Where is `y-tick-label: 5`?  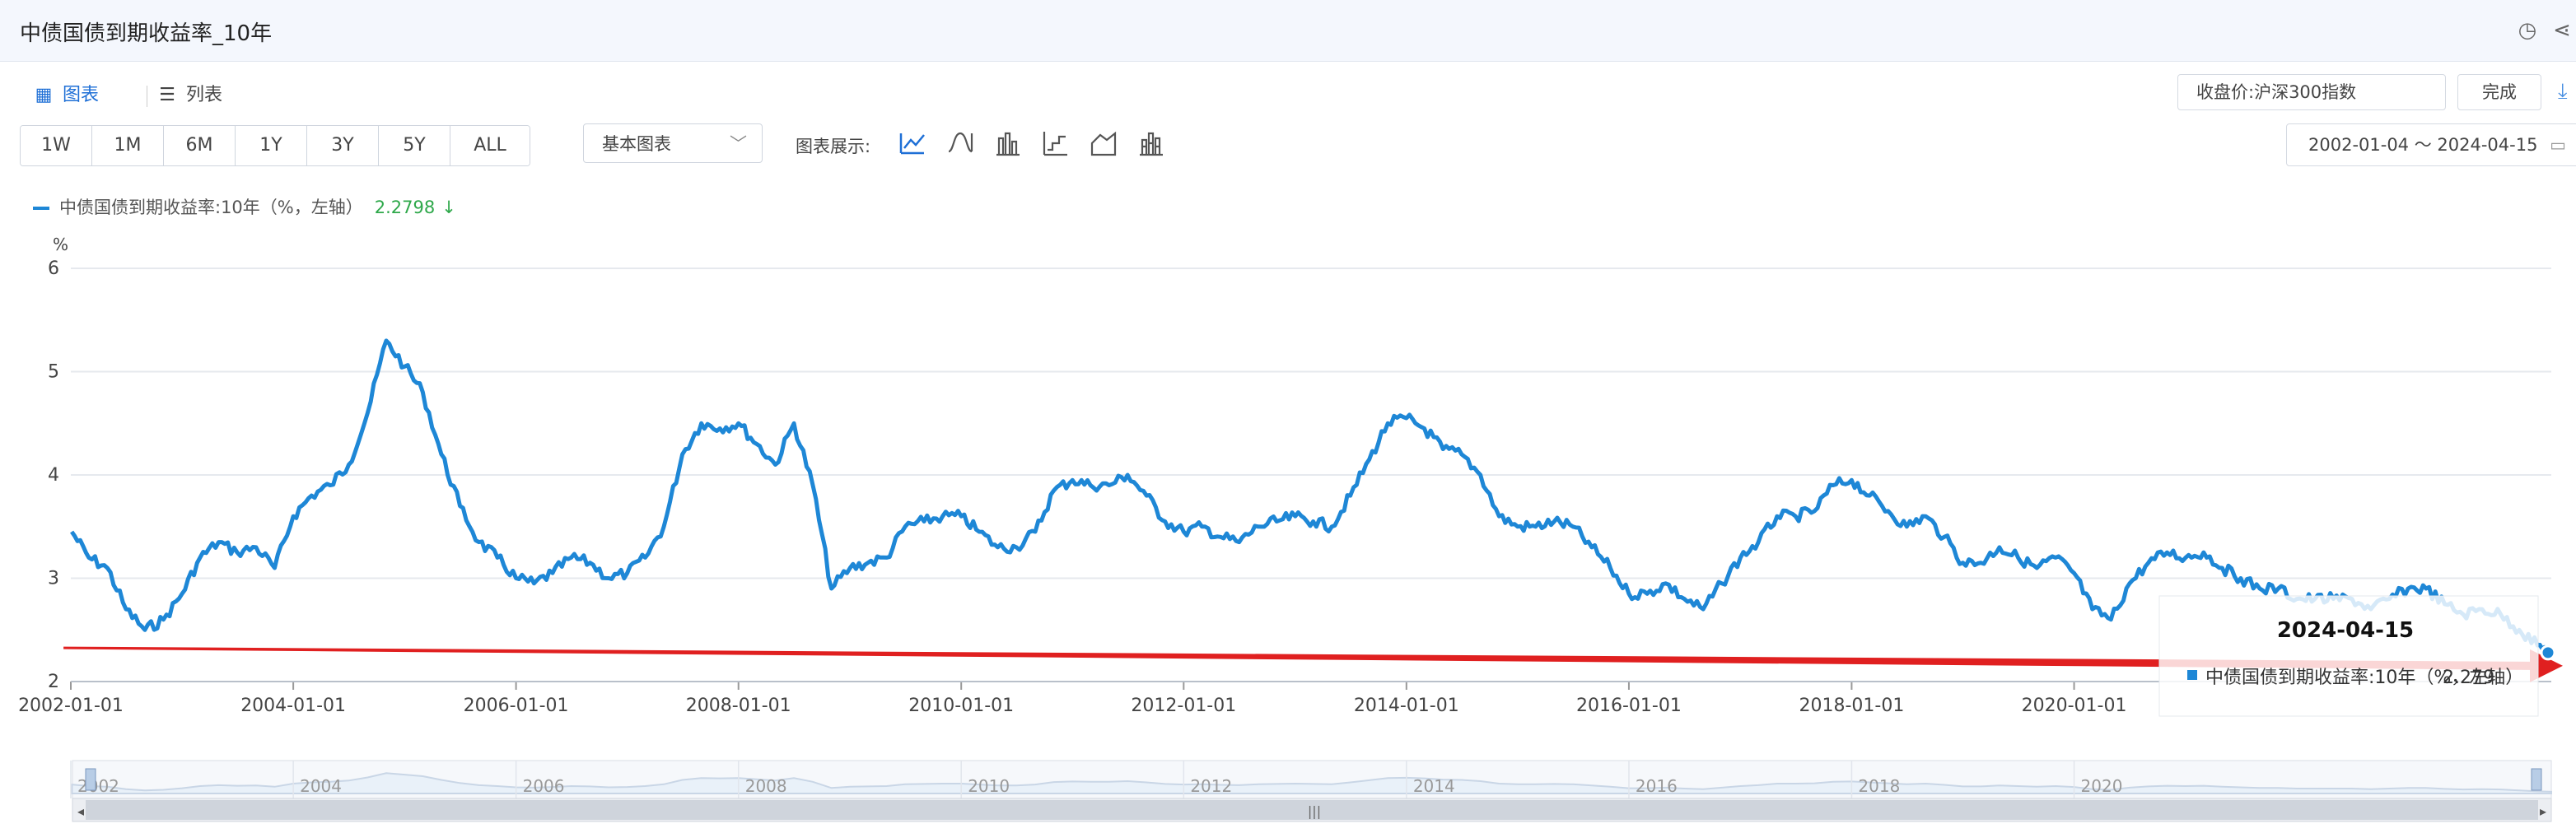 y-tick-label: 5 is located at coordinates (53, 372).